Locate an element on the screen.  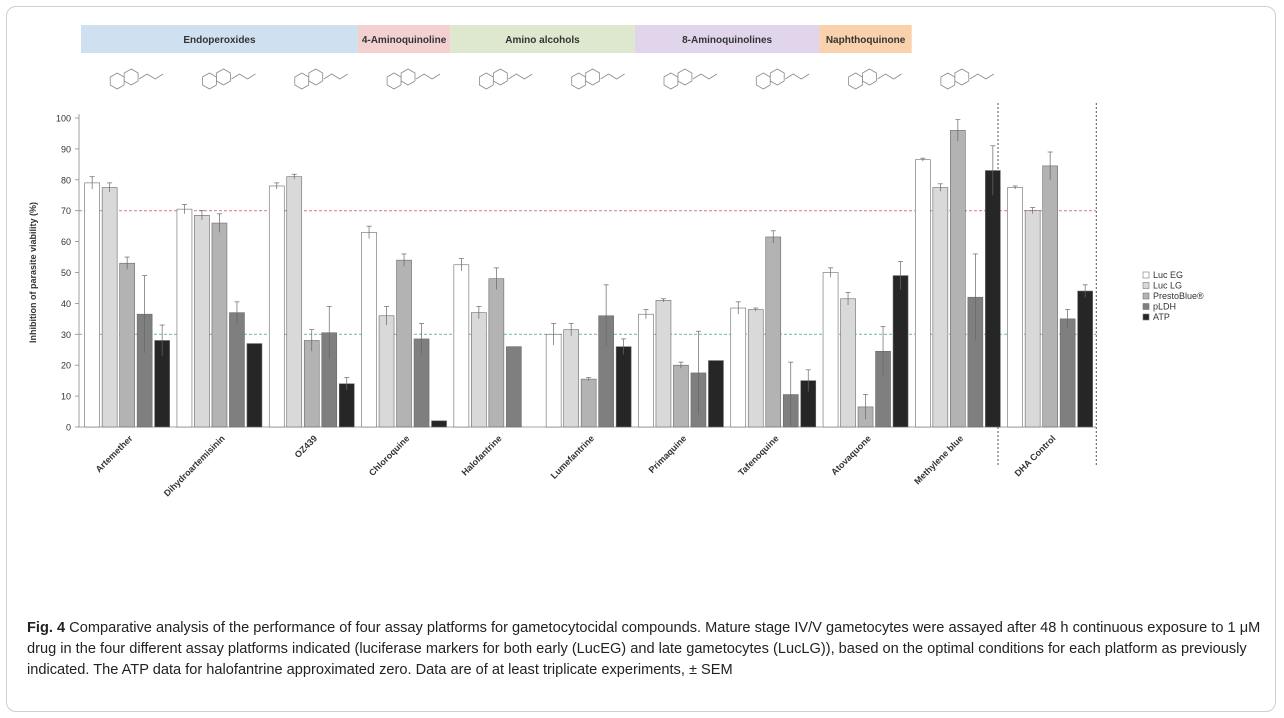
legend-label: PrestoBlue® is located at coordinates (1178, 296).